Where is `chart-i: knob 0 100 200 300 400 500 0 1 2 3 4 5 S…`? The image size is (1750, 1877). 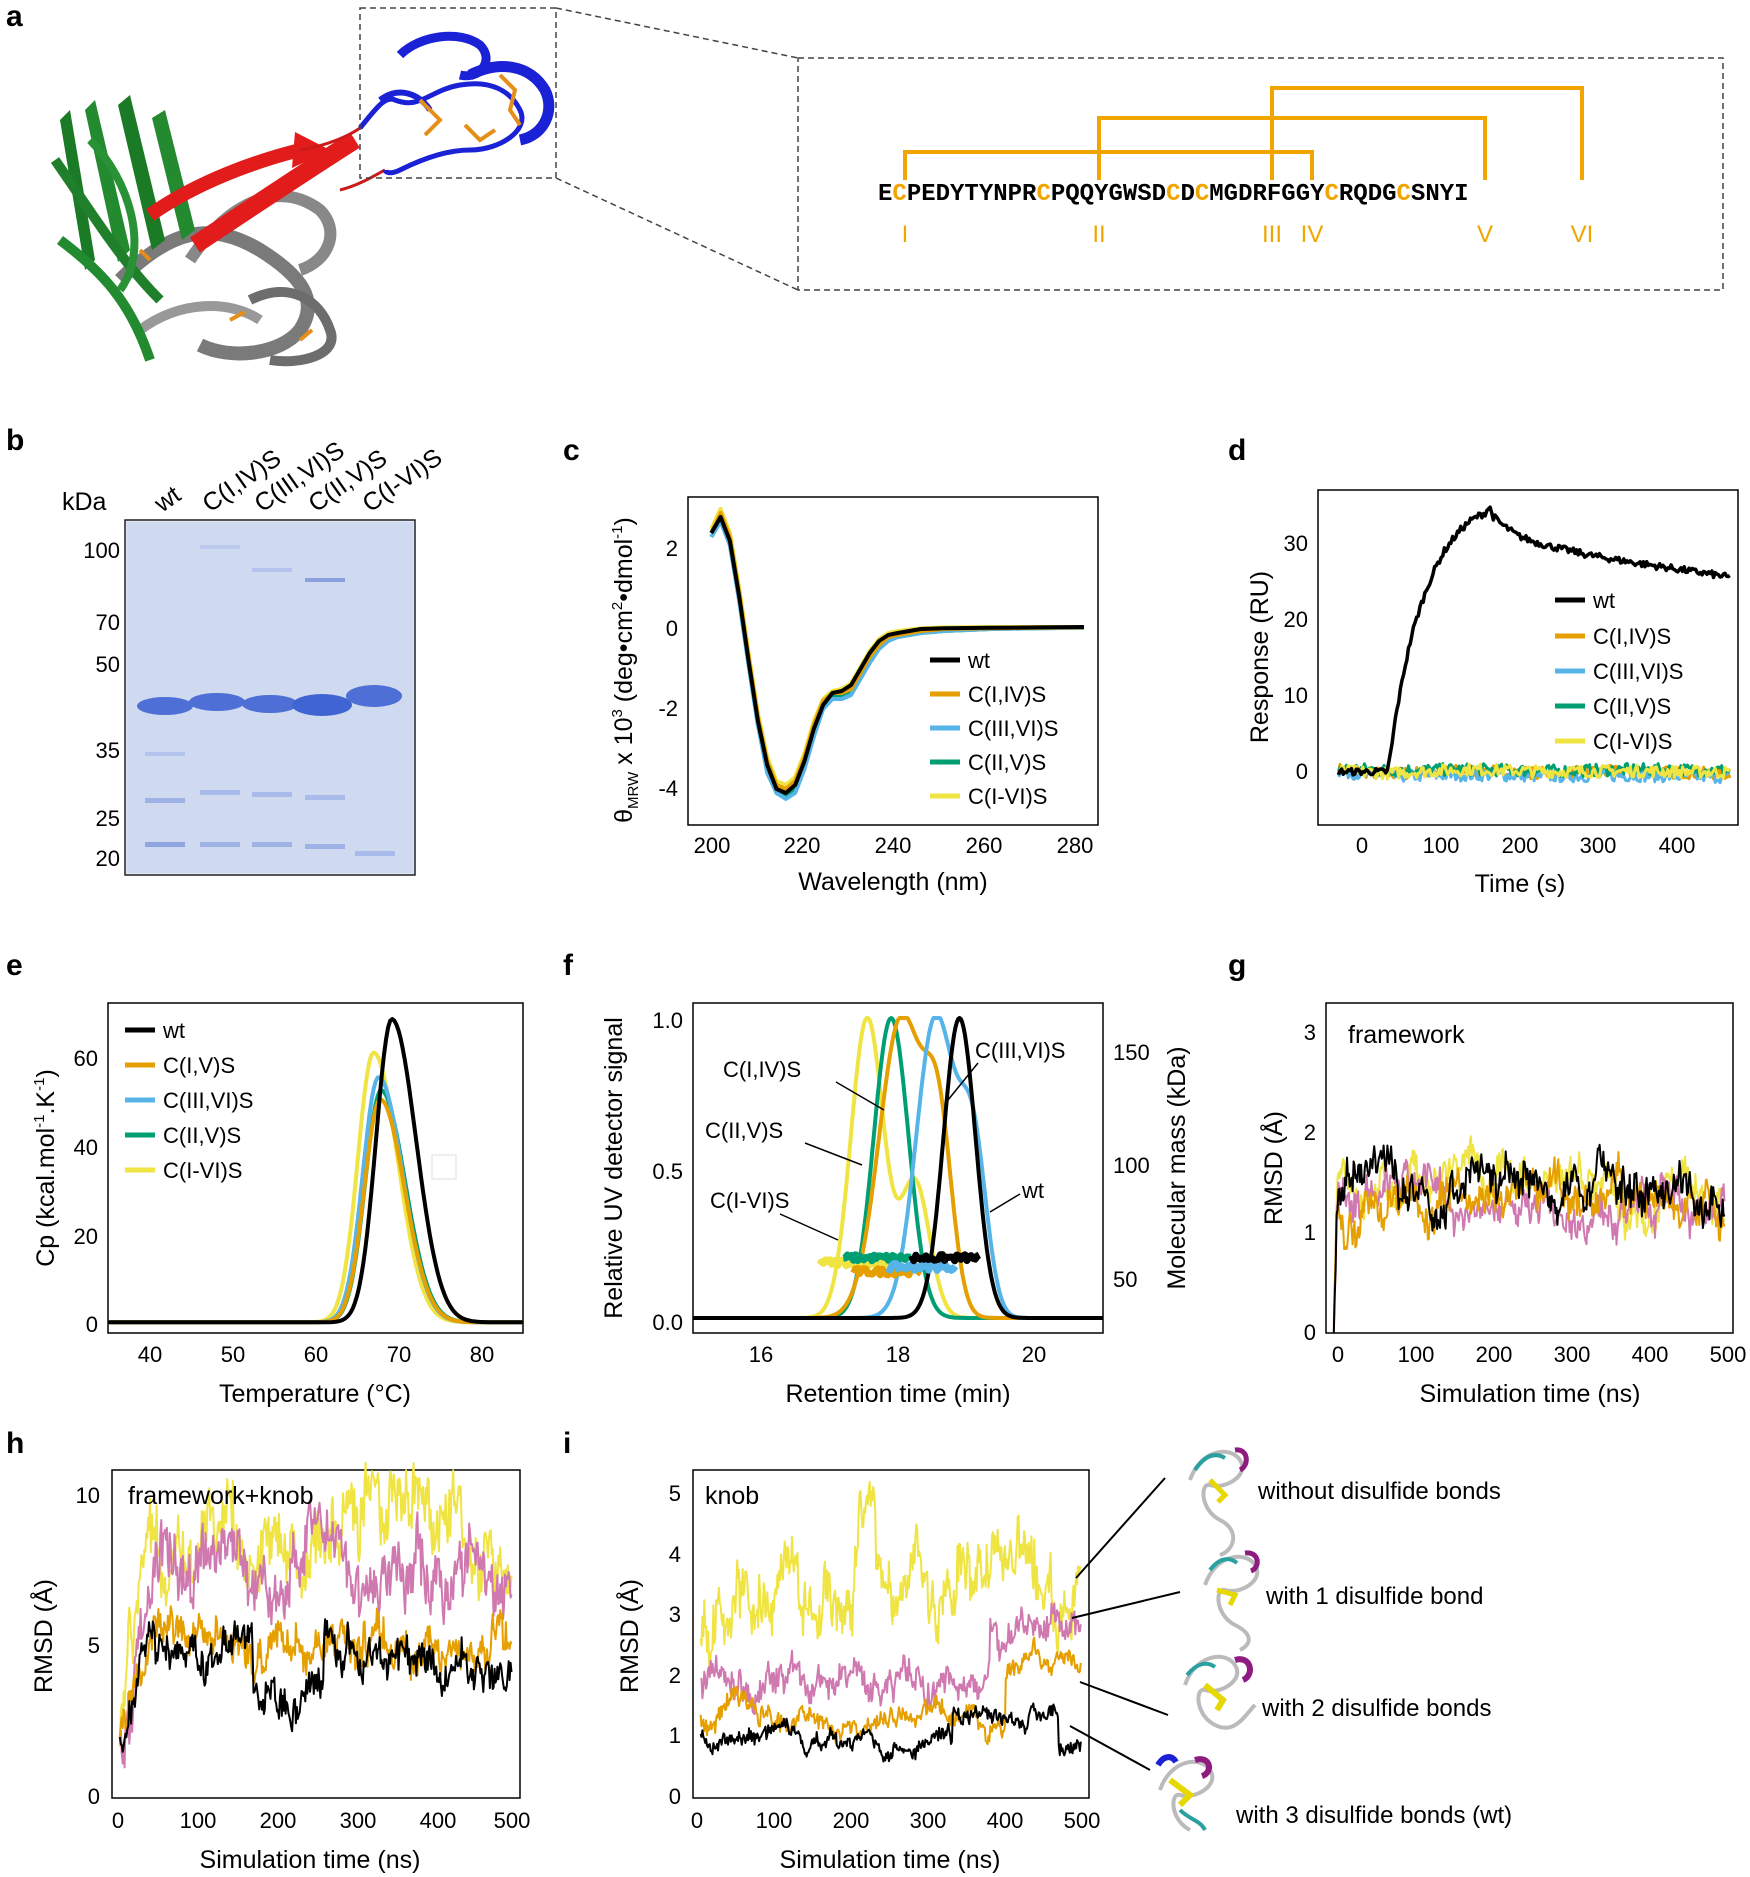 chart-i: knob 0 100 200 300 400 500 0 1 2 3 4 5 S… is located at coordinates (857, 1671).